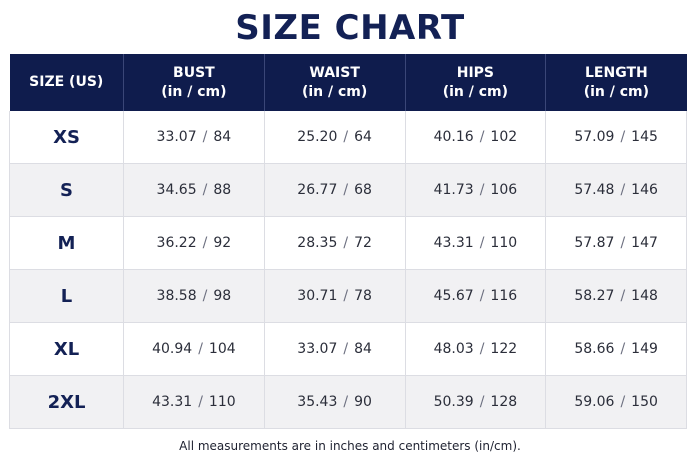  What do you see at coordinates (176, 296) in the screenshot?
I see `bust-in: 38.58` at bounding box center [176, 296].